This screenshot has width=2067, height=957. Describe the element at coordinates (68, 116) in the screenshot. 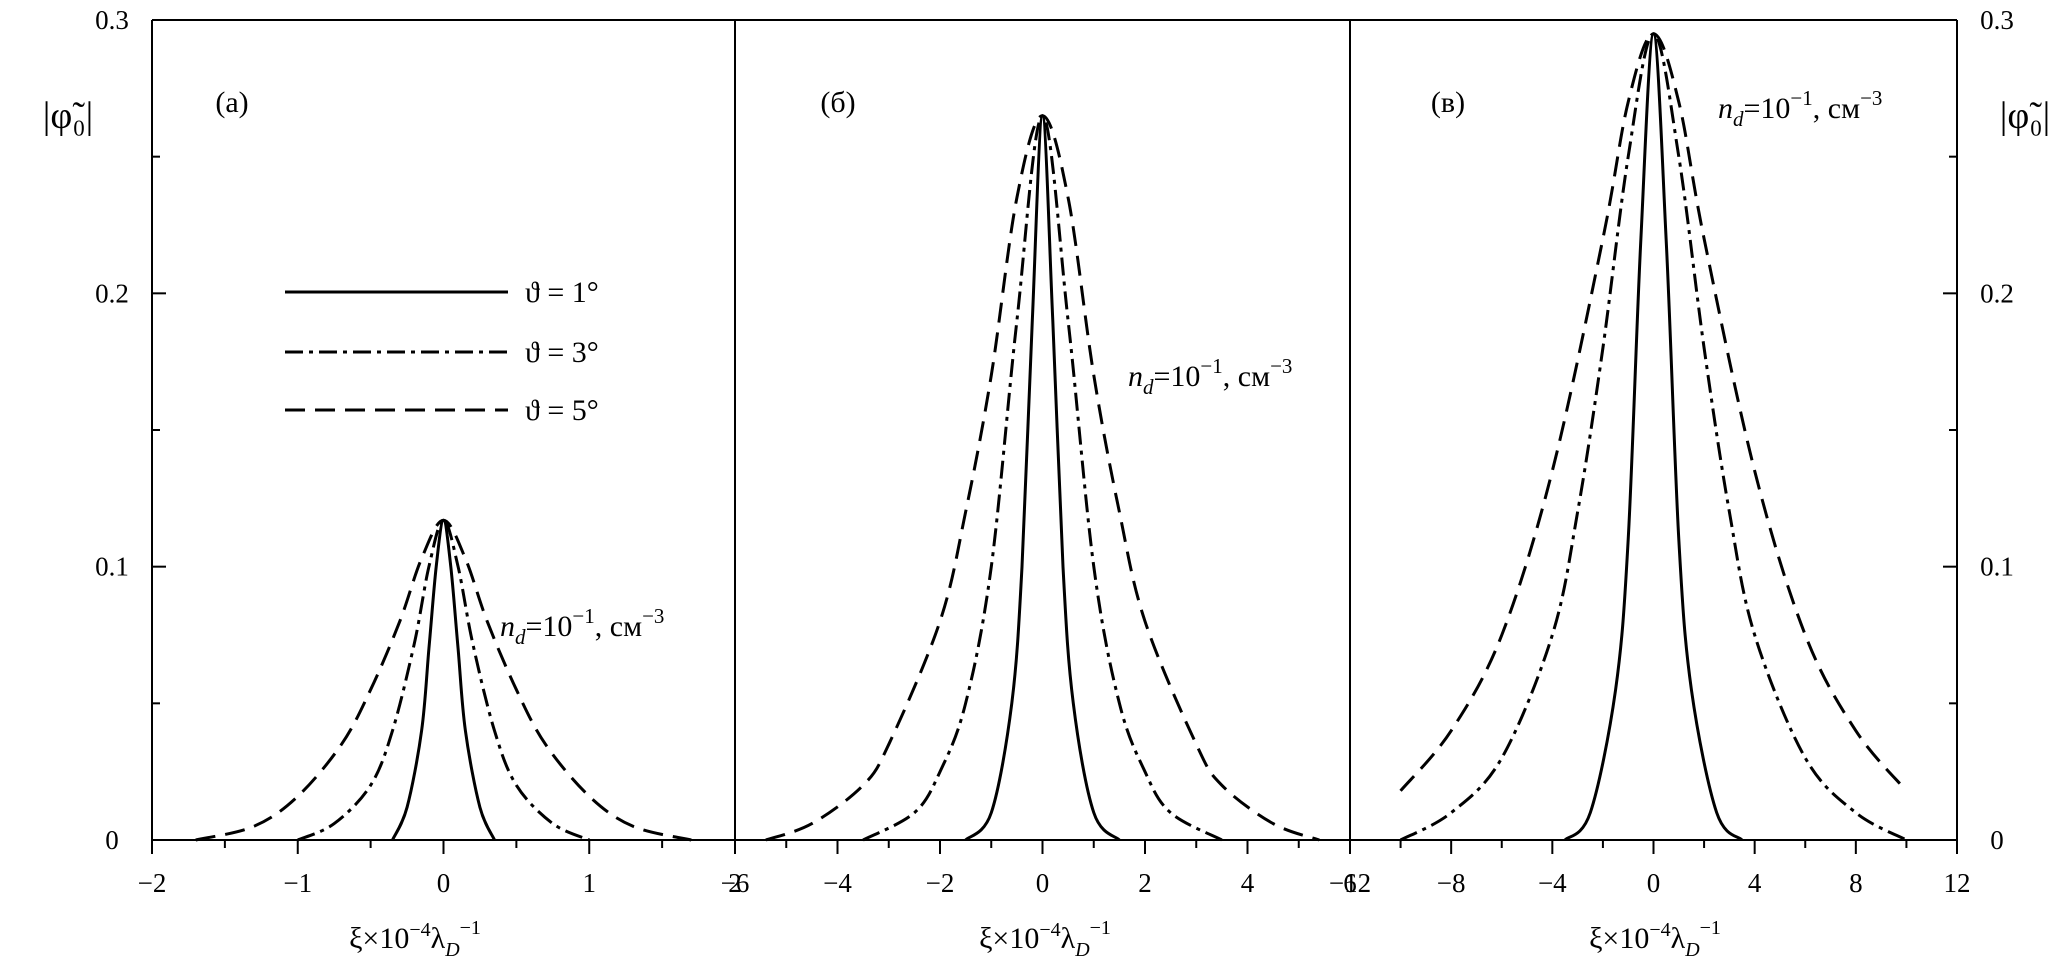

I see `y-axis-title-left: |φ̃₀|` at that location.